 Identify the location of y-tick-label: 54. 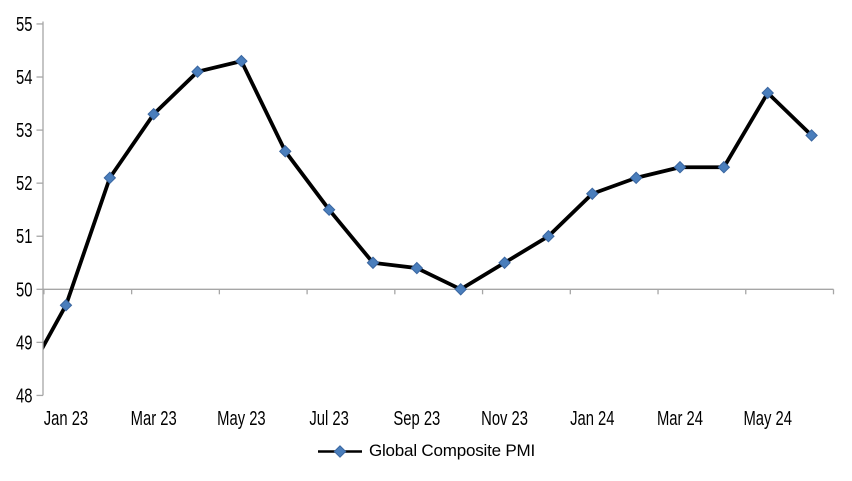
(24, 77).